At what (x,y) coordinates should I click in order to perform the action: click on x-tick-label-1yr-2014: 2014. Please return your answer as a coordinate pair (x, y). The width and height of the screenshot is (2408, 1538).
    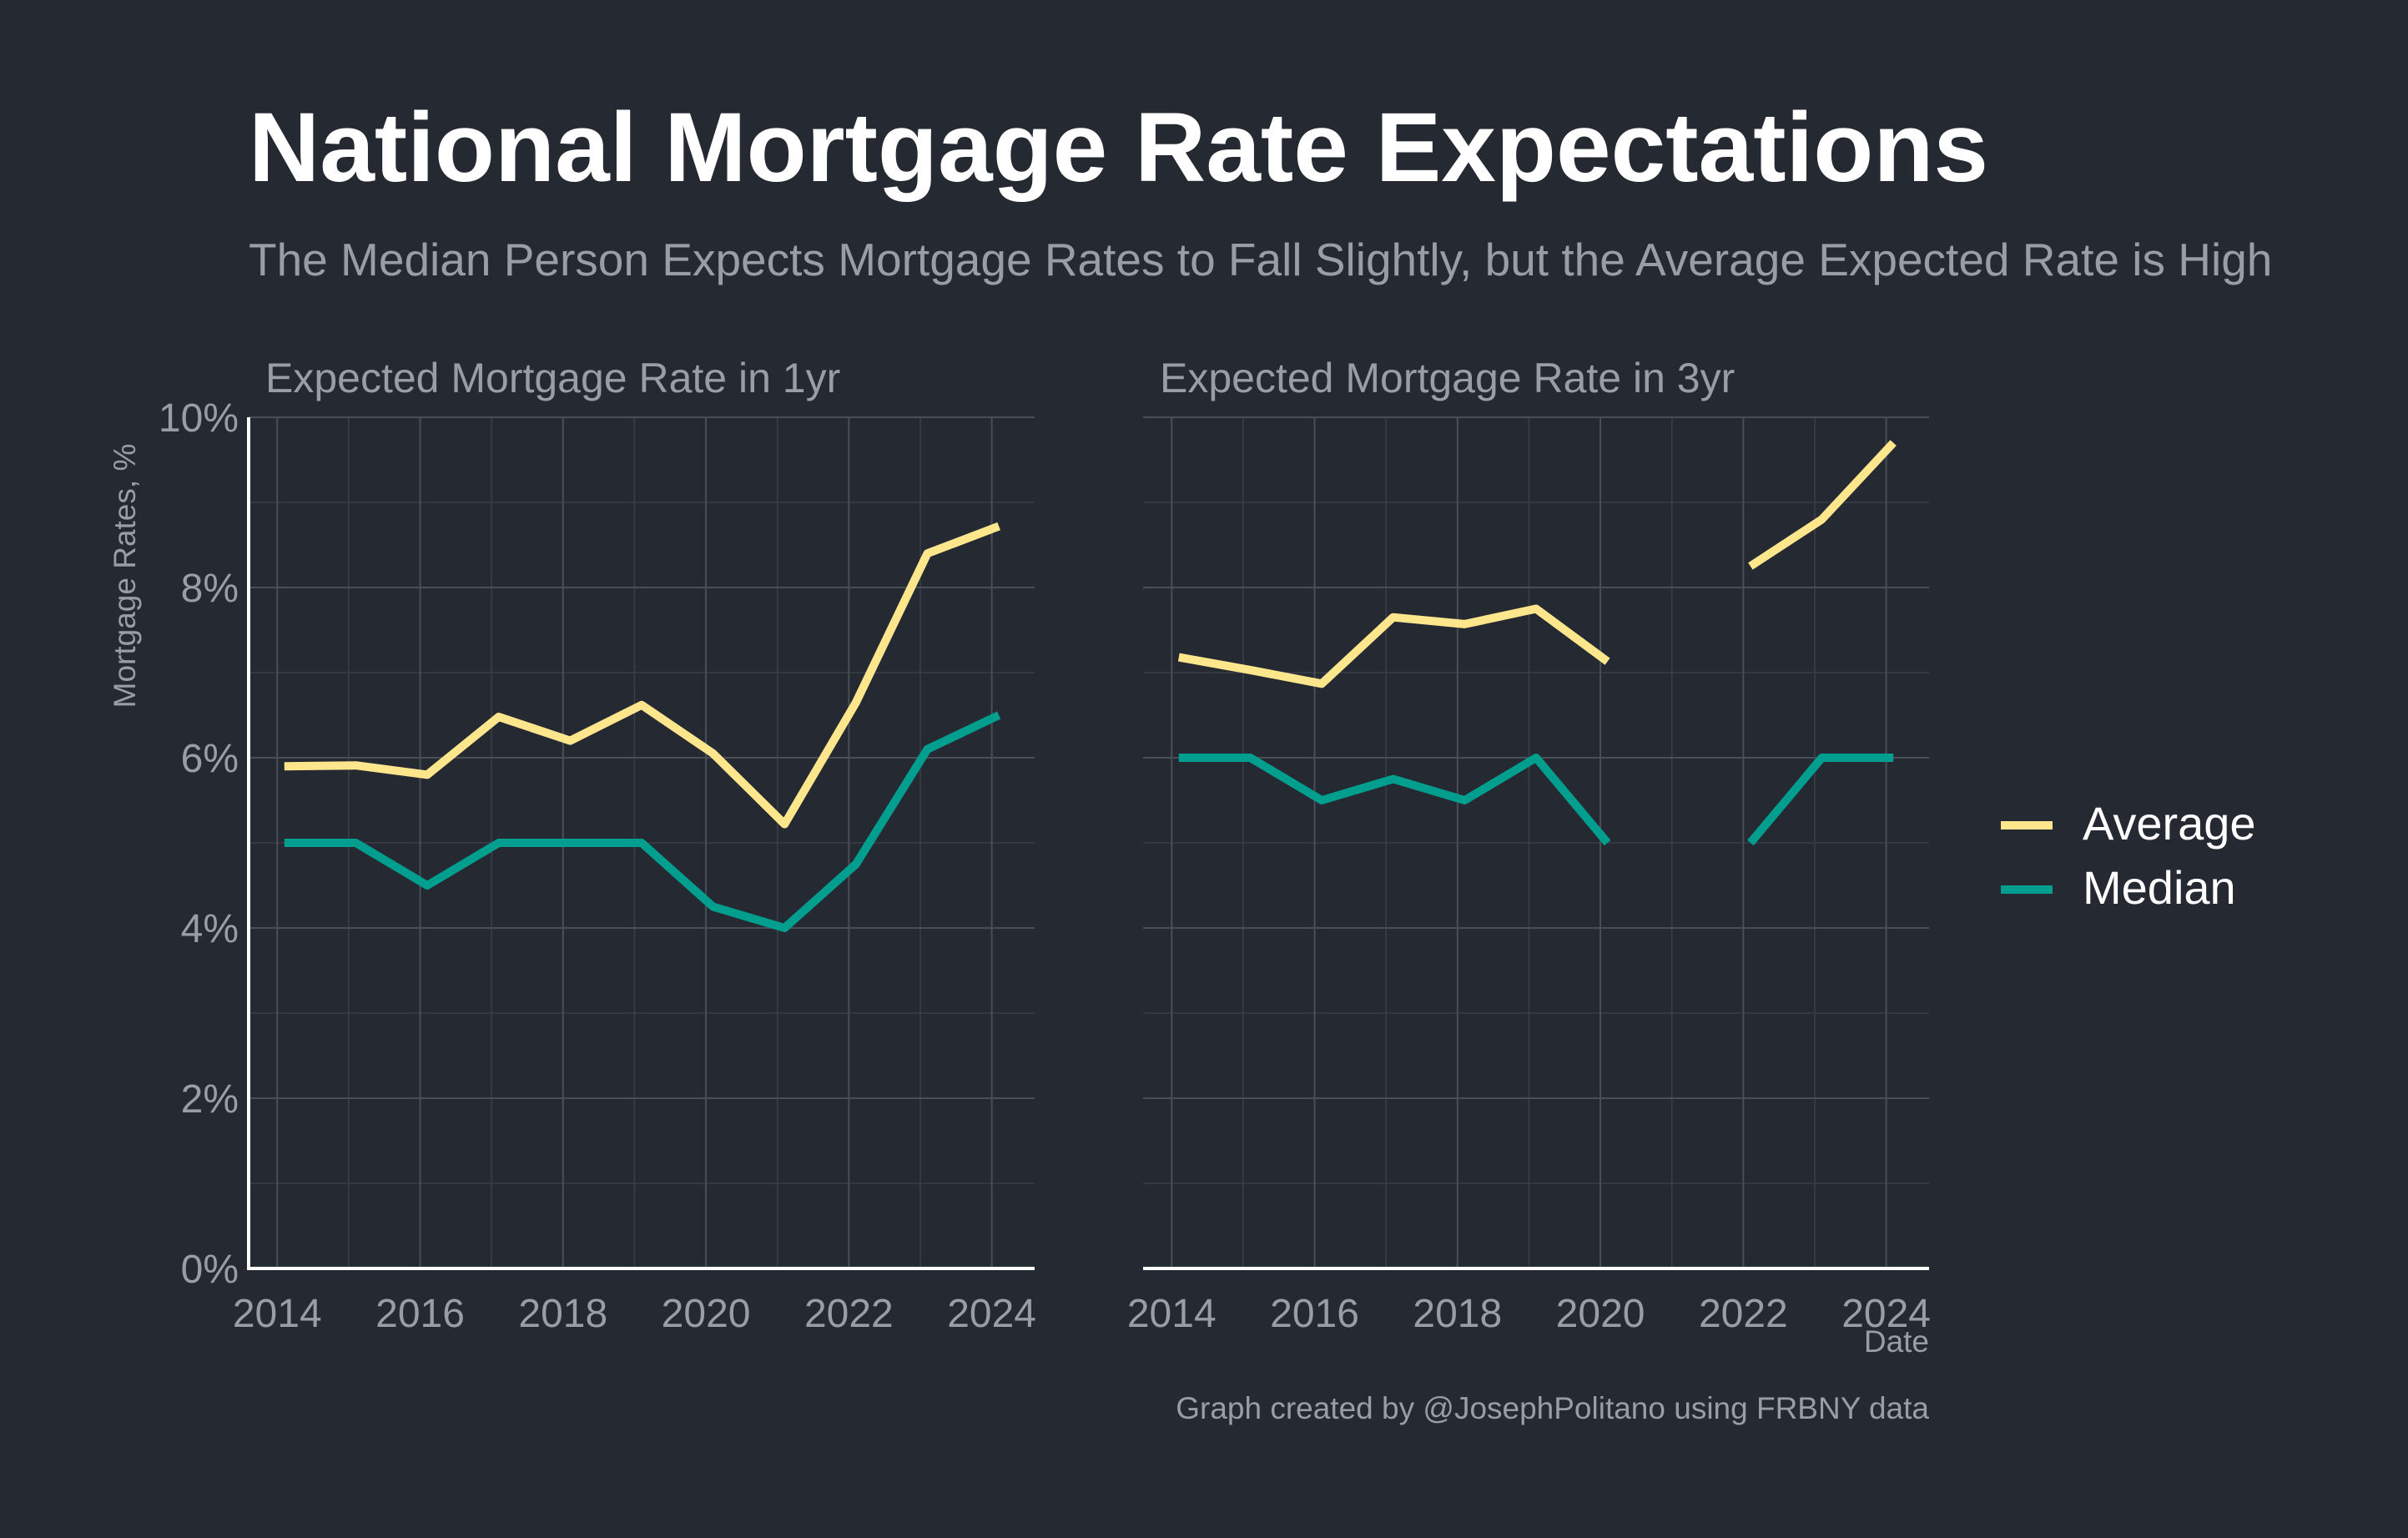
    Looking at the image, I should click on (277, 1314).